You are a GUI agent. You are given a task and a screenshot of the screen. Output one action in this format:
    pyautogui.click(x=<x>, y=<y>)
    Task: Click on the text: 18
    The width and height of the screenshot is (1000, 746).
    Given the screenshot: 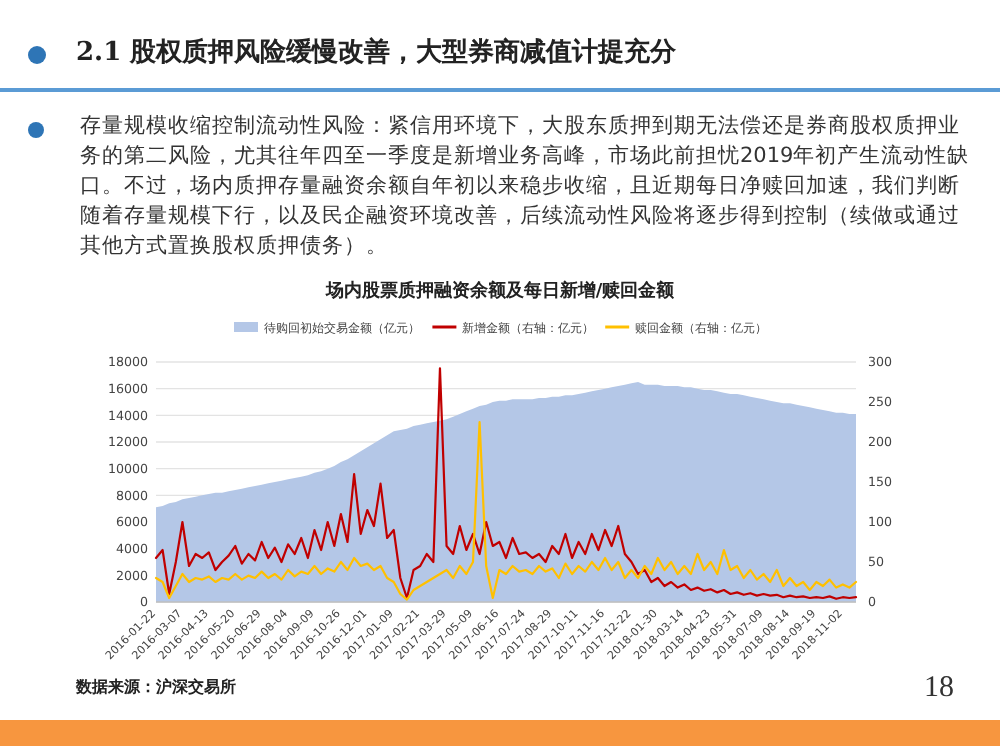 What is the action you would take?
    pyautogui.click(x=939, y=689)
    